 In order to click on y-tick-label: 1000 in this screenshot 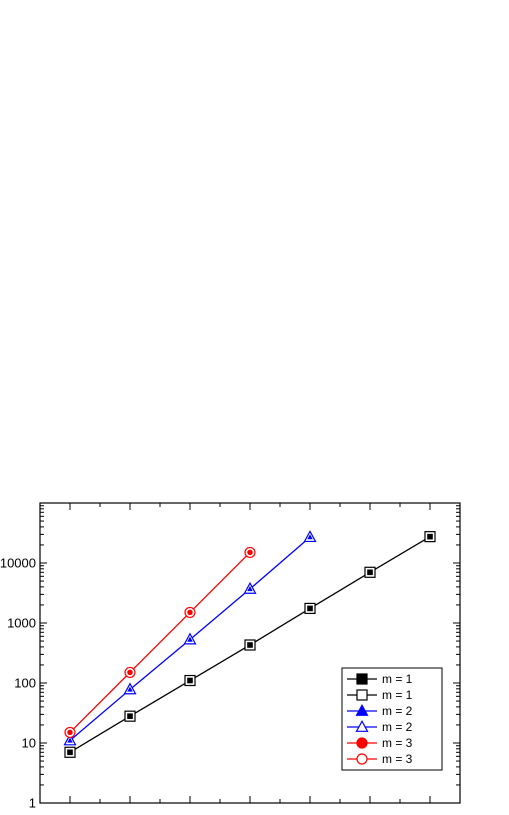, I will do `click(21, 623)`.